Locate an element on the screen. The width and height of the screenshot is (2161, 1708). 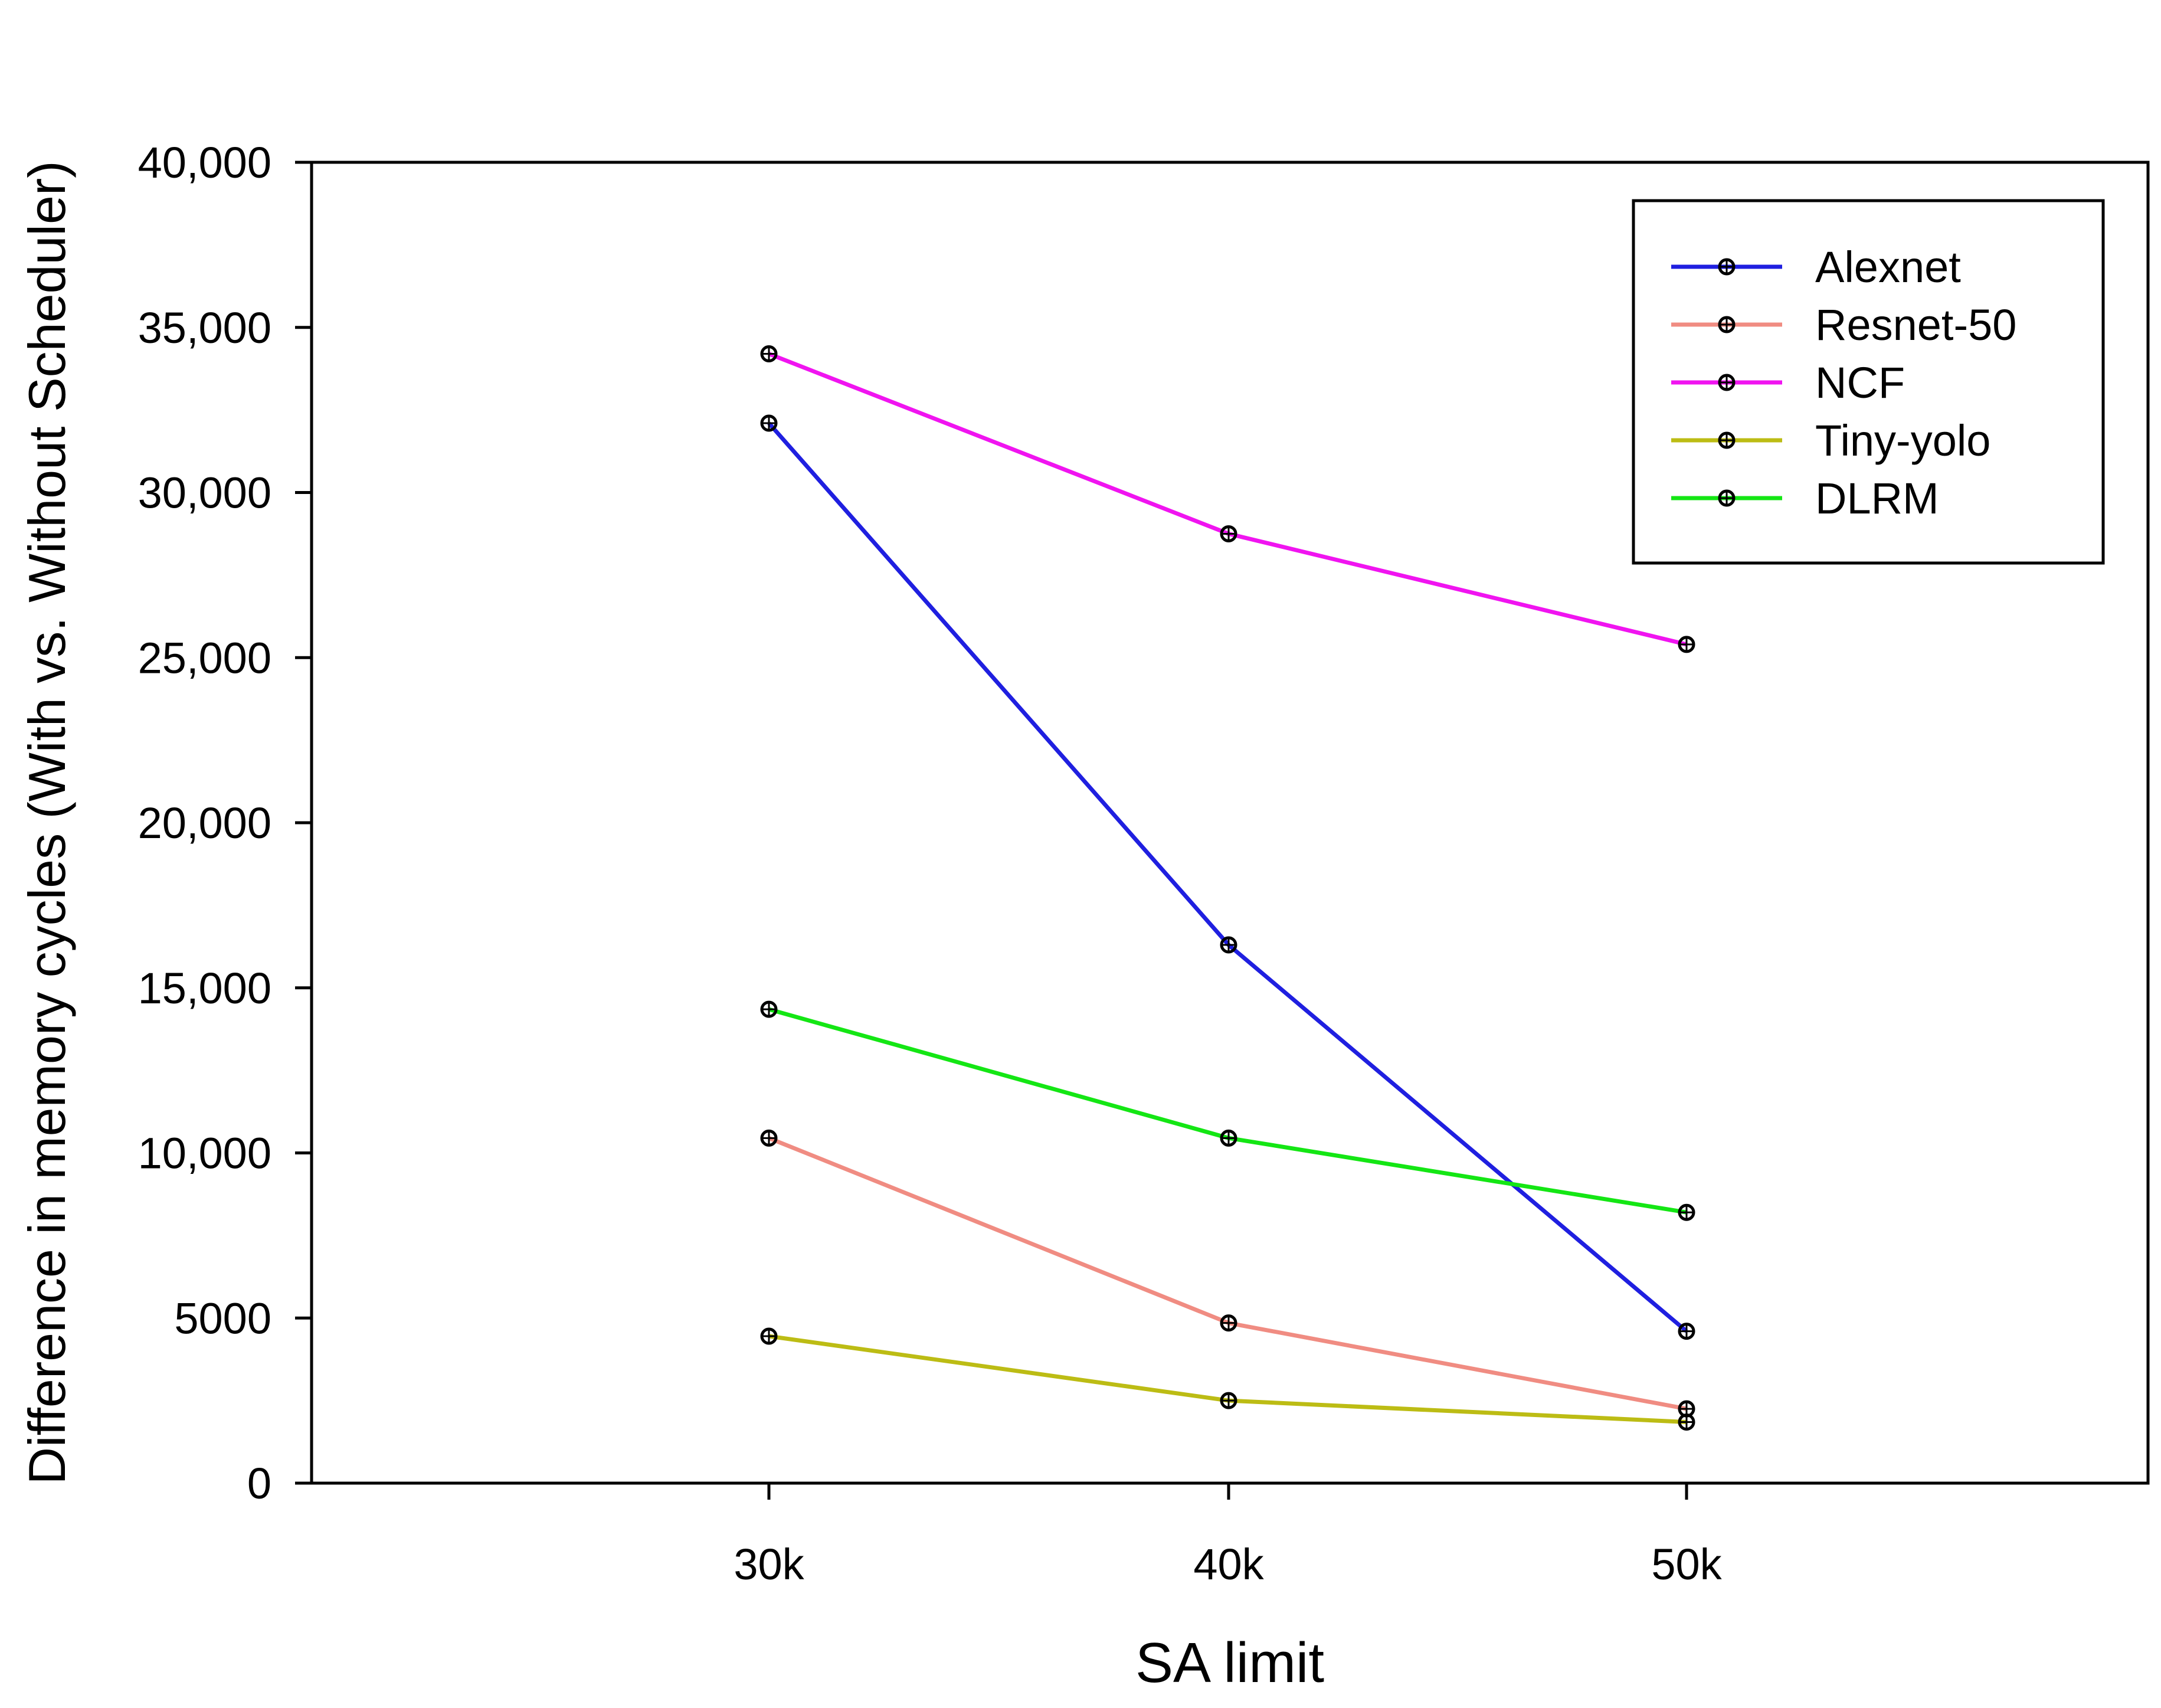
legend: Alexnet Resnet-50 NCF Tiny-yolo DLRM is located at coordinates (1869, 382).